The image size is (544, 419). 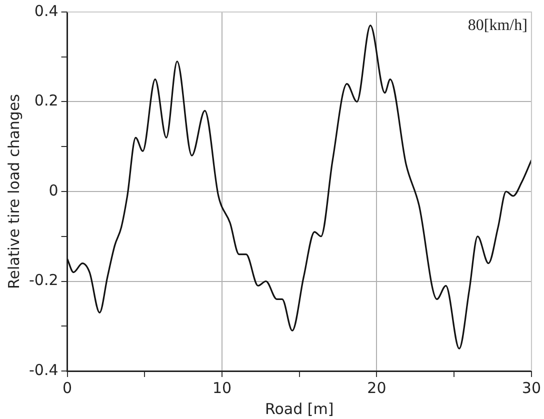 What do you see at coordinates (43, 369) in the screenshot?
I see `y-tick-label: -0.4` at bounding box center [43, 369].